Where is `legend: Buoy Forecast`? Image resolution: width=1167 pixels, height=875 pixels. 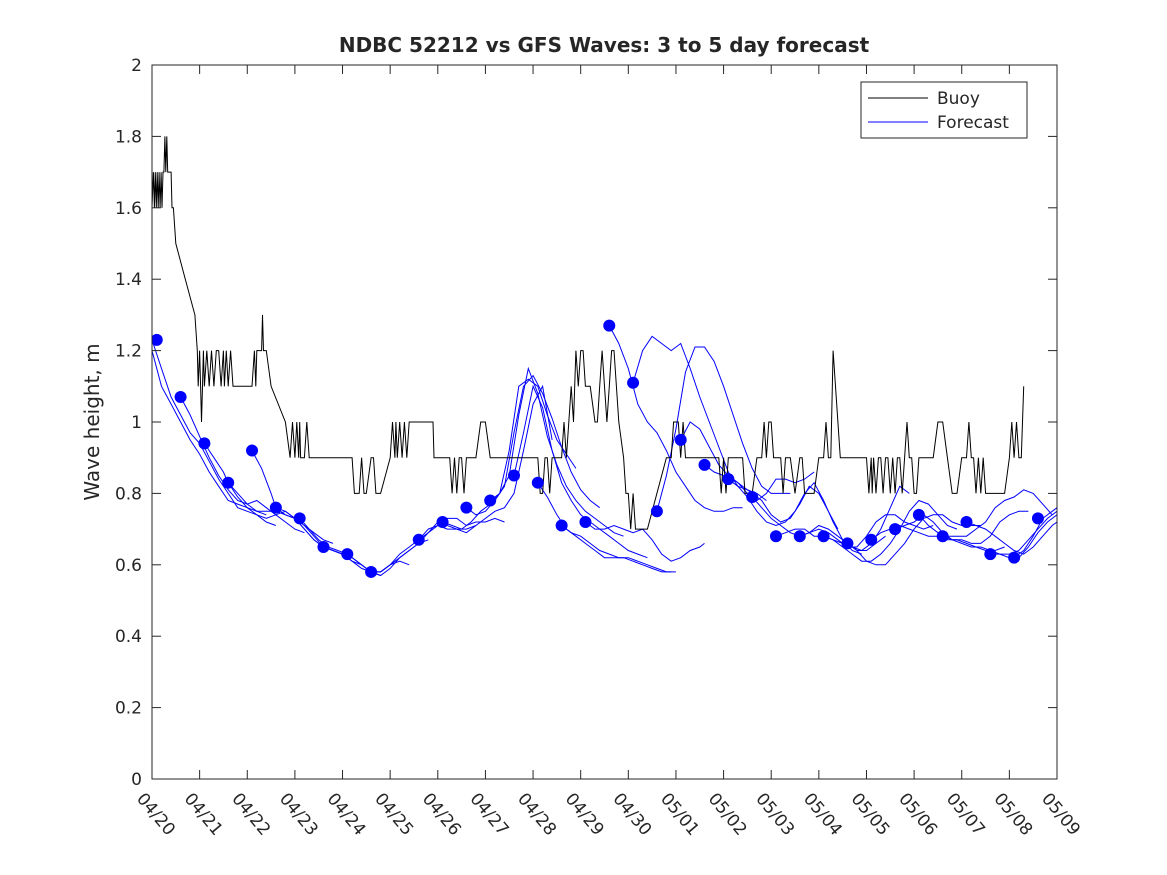
legend: Buoy Forecast is located at coordinates (944, 110).